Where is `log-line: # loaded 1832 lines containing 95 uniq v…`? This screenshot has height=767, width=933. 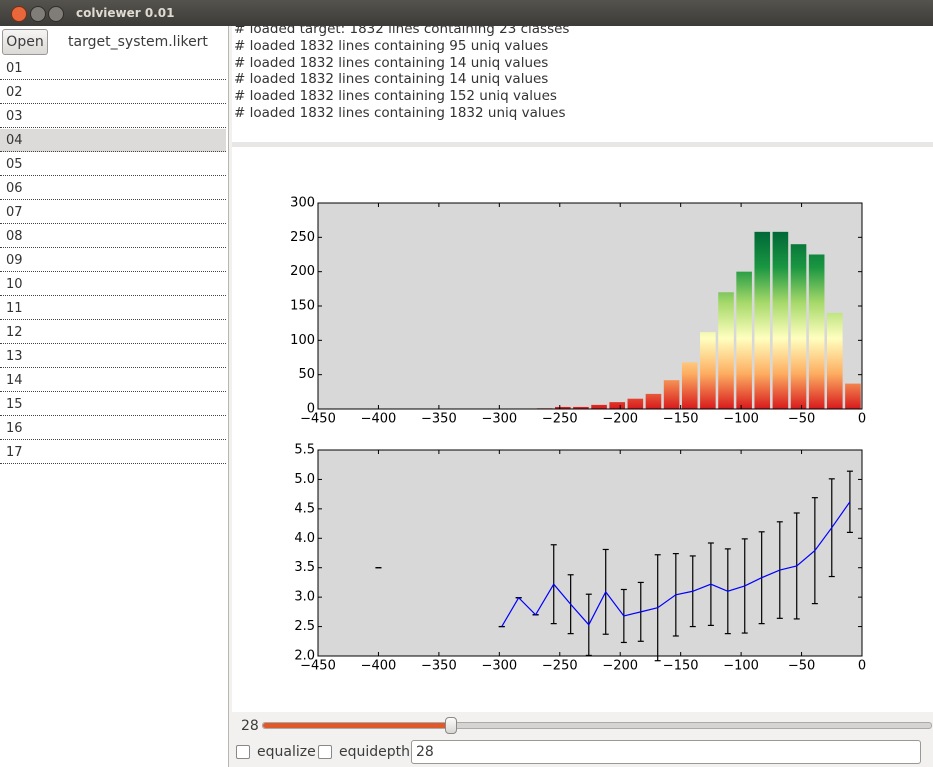
log-line: # loaded 1832 lines containing 95 uniq v… is located at coordinates (391, 45).